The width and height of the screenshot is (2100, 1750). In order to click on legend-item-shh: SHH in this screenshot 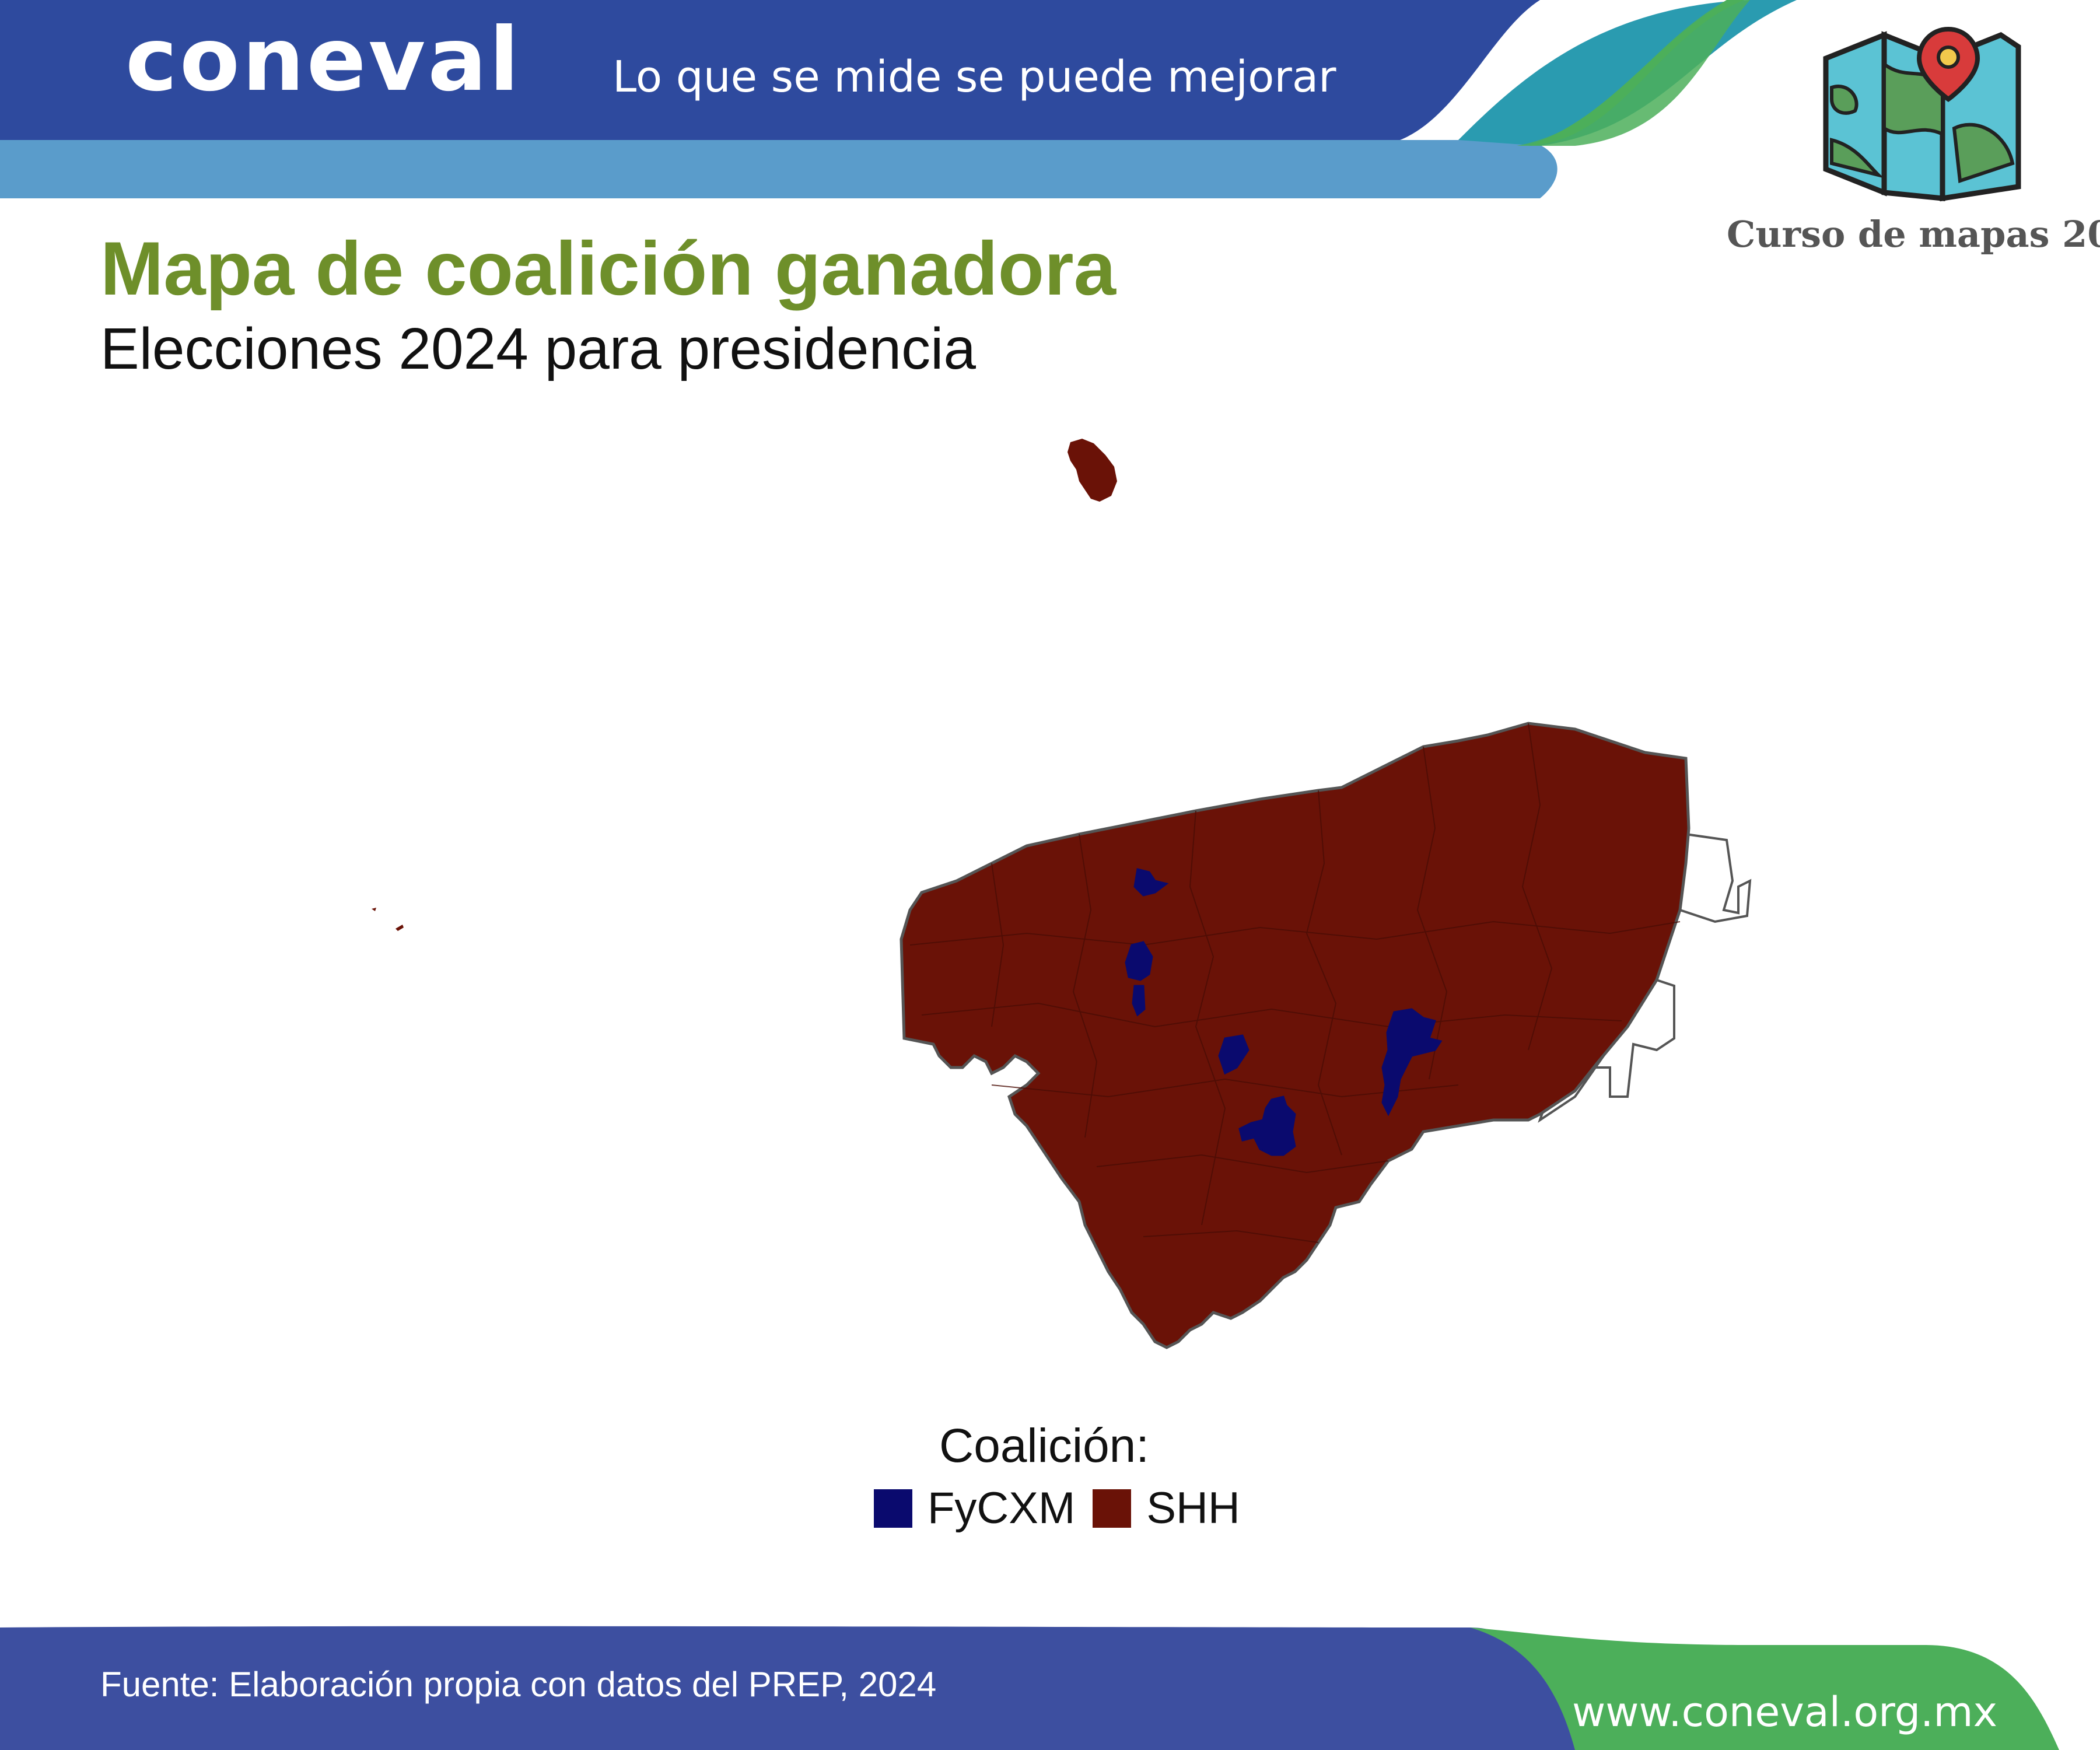, I will do `click(1166, 1508)`.